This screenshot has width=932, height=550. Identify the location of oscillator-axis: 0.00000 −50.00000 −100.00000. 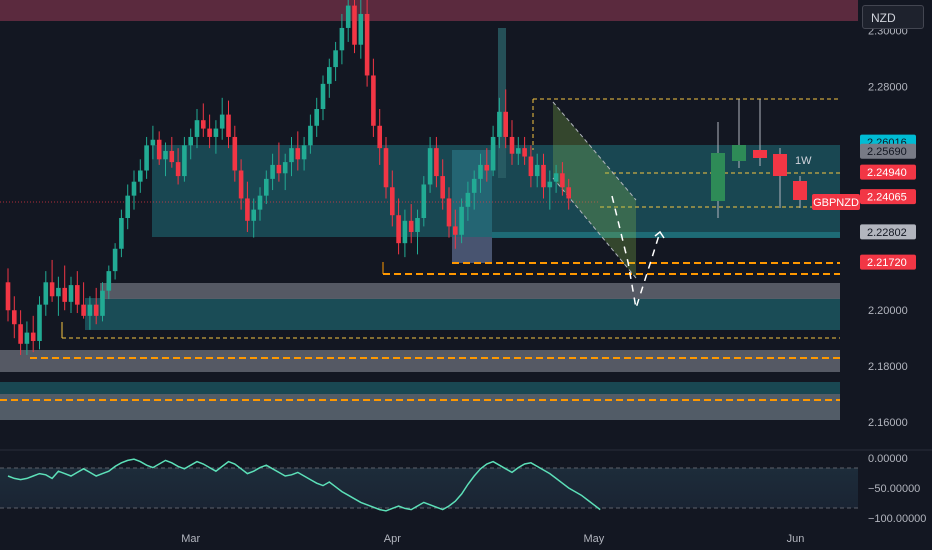
(897, 489).